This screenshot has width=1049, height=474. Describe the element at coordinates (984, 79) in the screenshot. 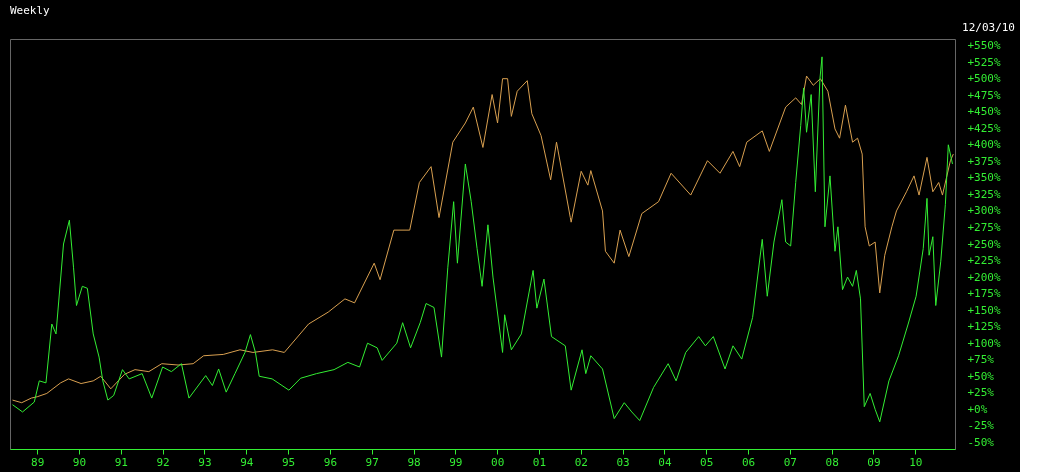

I see `y-tick-label: +500%` at that location.